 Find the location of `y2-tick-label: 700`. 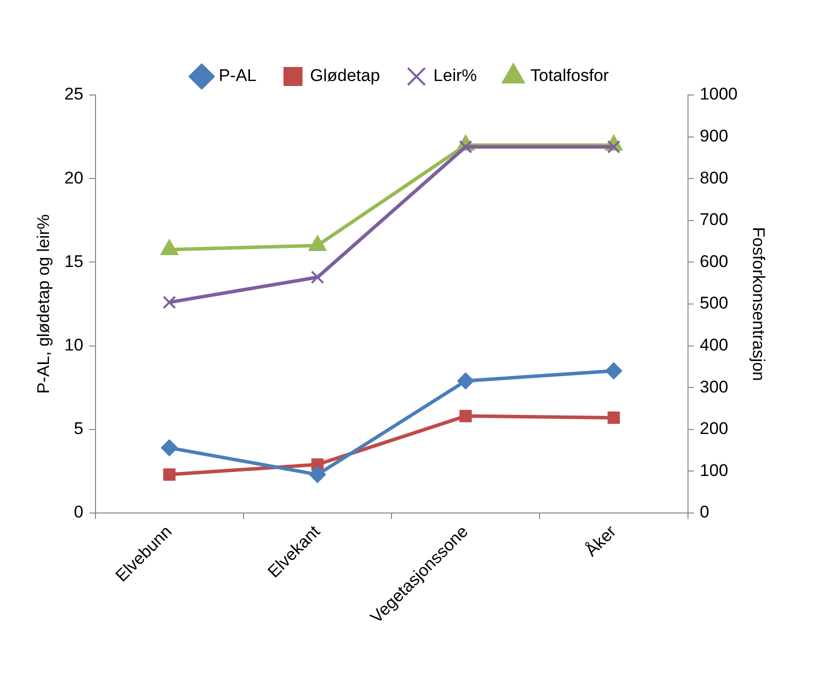

y2-tick-label: 700 is located at coordinates (714, 220).